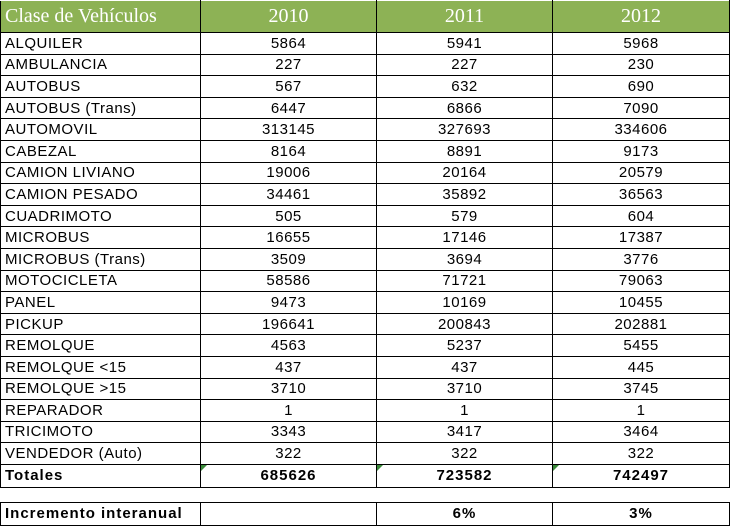 The height and width of the screenshot is (529, 730). What do you see at coordinates (288, 432) in the screenshot?
I see `count-cell: 3343` at bounding box center [288, 432].